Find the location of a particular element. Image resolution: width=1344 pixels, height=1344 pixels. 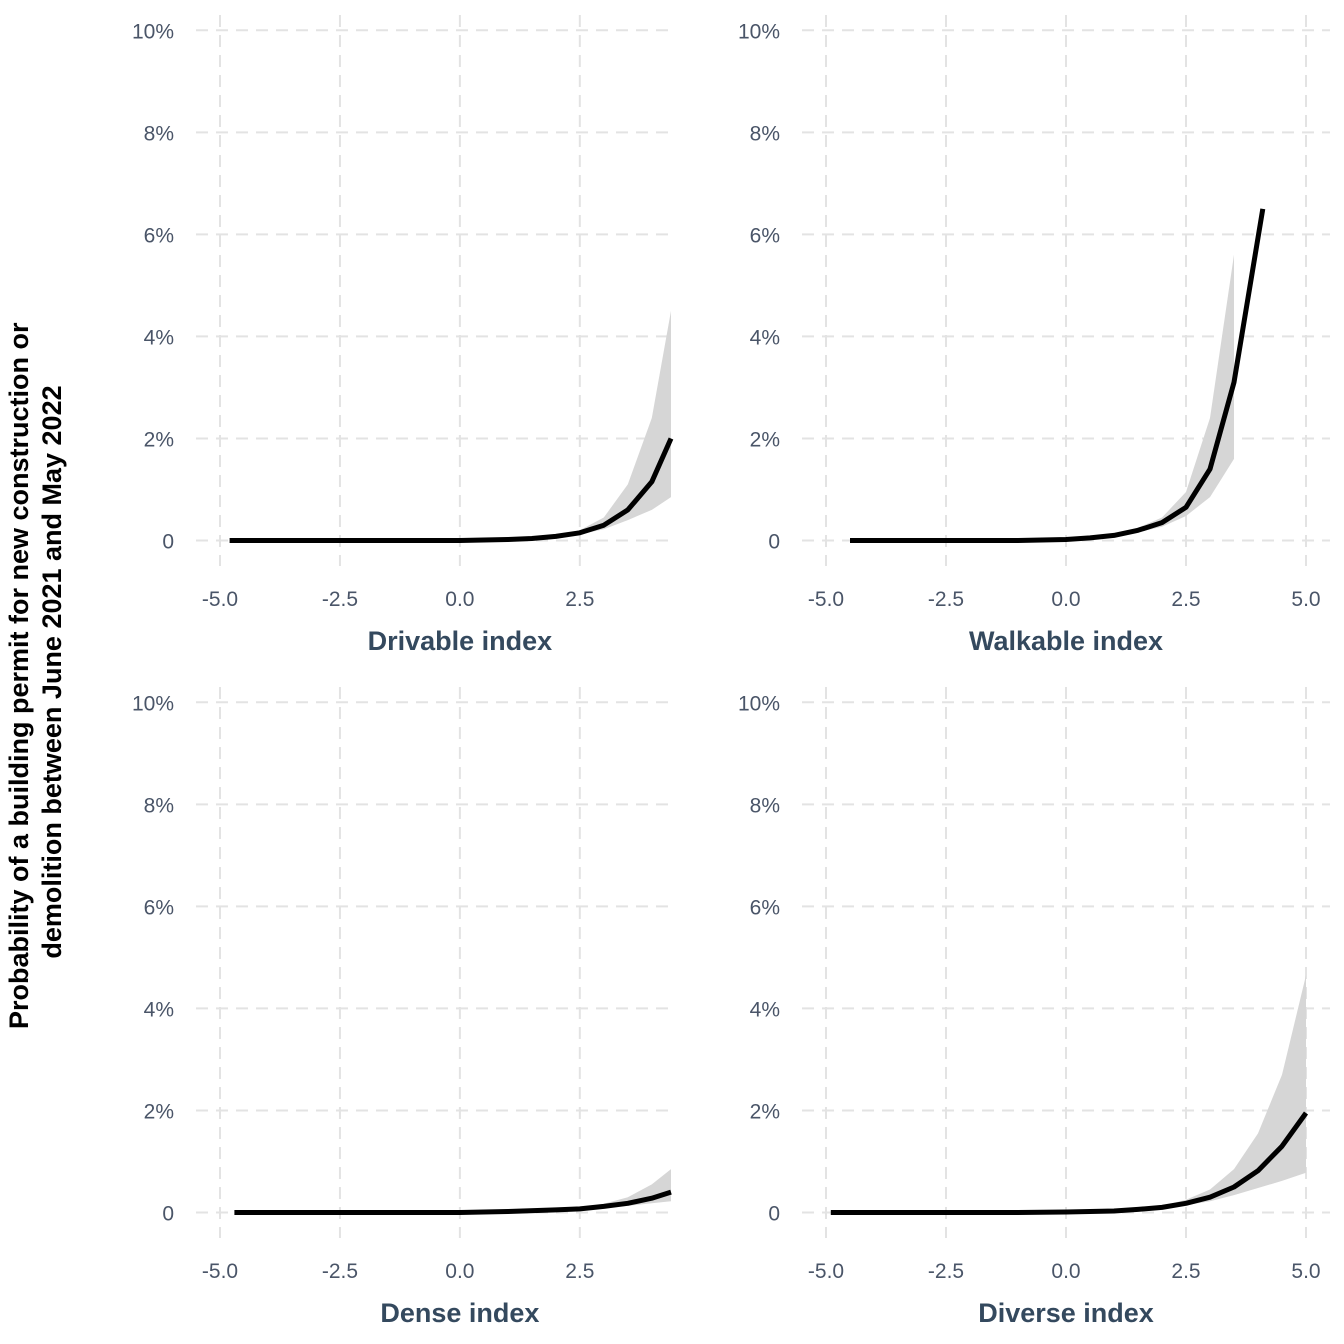

diverse-x-tick-label: 0.0 is located at coordinates (1065, 1271).